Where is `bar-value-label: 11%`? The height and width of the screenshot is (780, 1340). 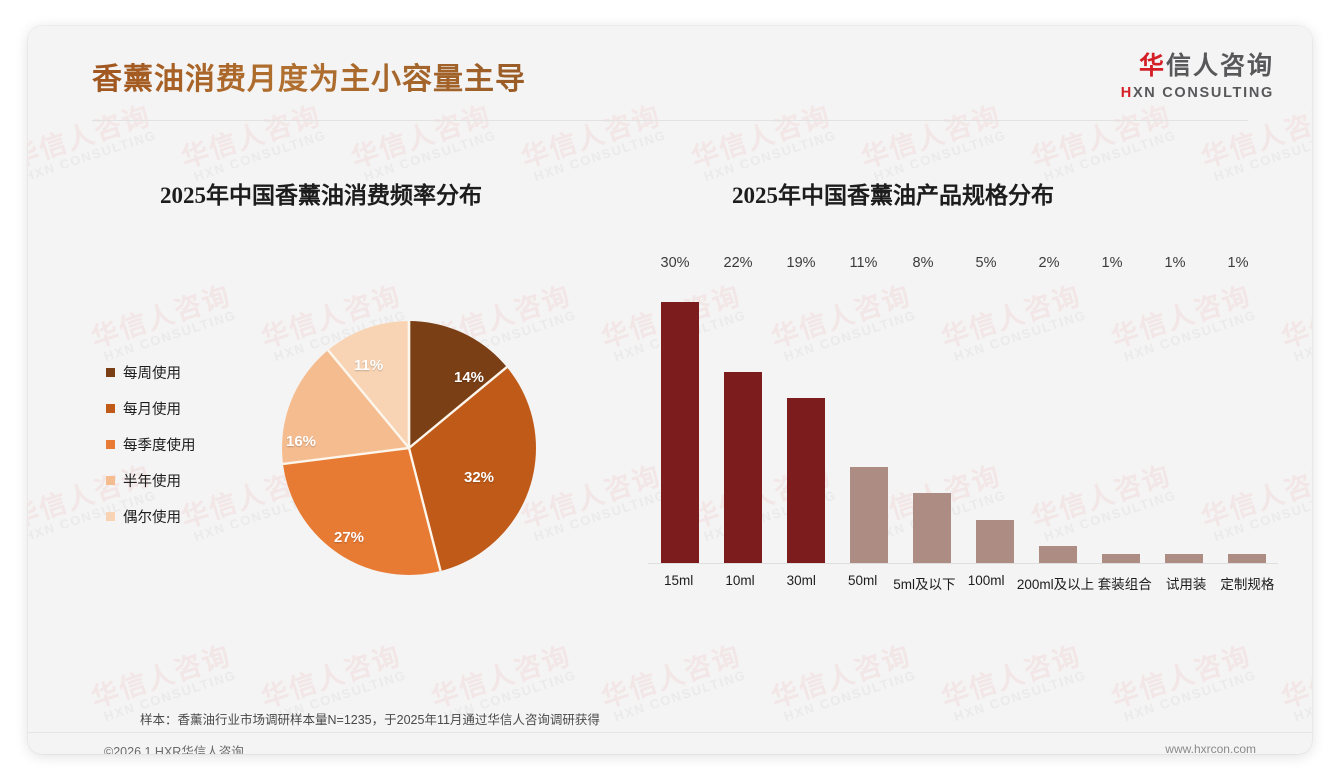
bar-value-label: 11% is located at coordinates (863, 263).